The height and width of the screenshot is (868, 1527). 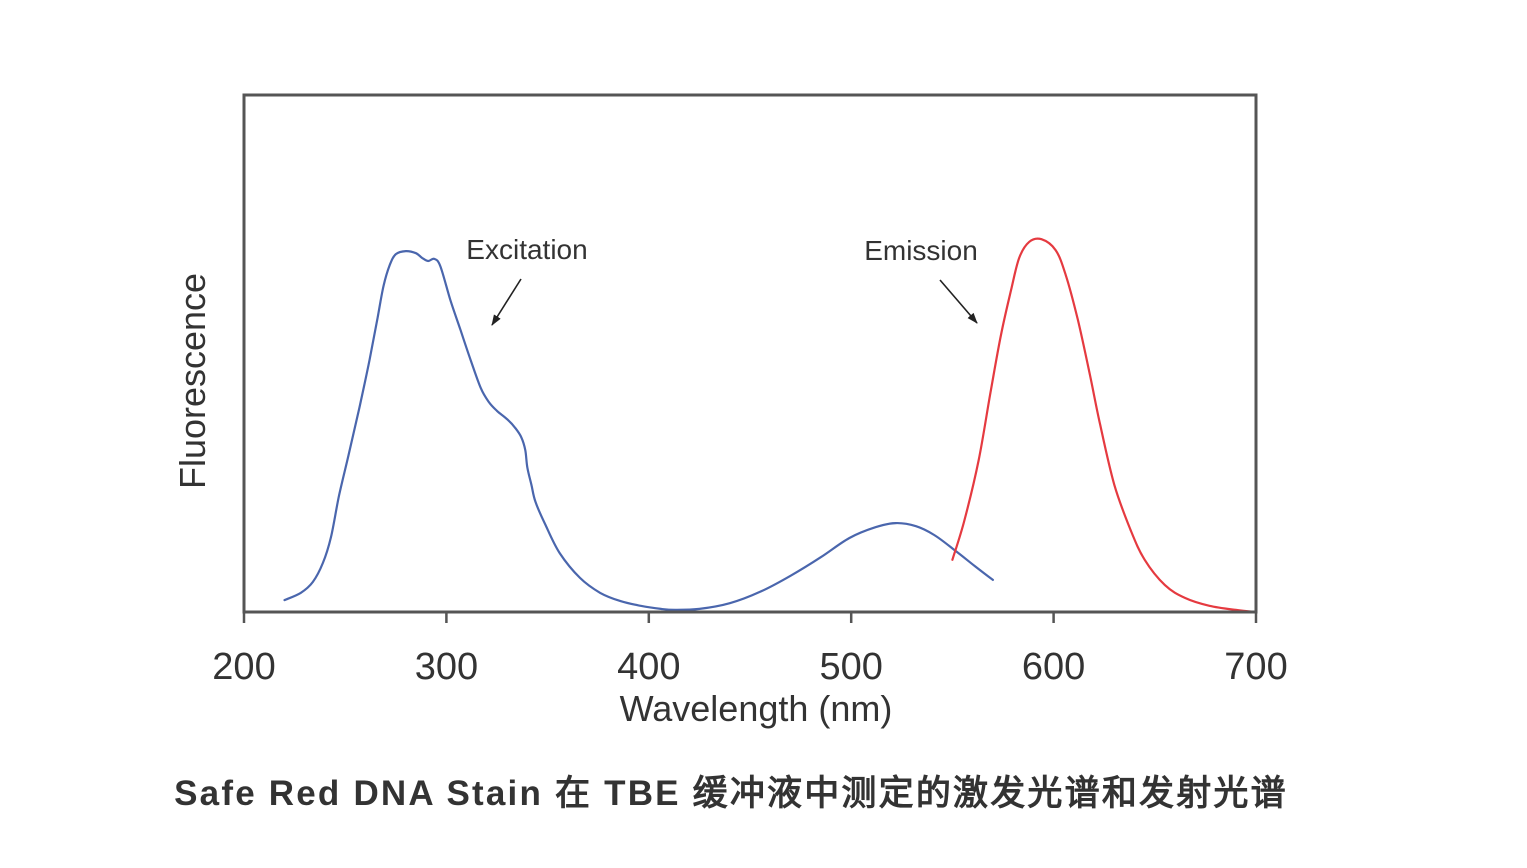 What do you see at coordinates (1053, 667) in the screenshot?
I see `x-tick-label: 600` at bounding box center [1053, 667].